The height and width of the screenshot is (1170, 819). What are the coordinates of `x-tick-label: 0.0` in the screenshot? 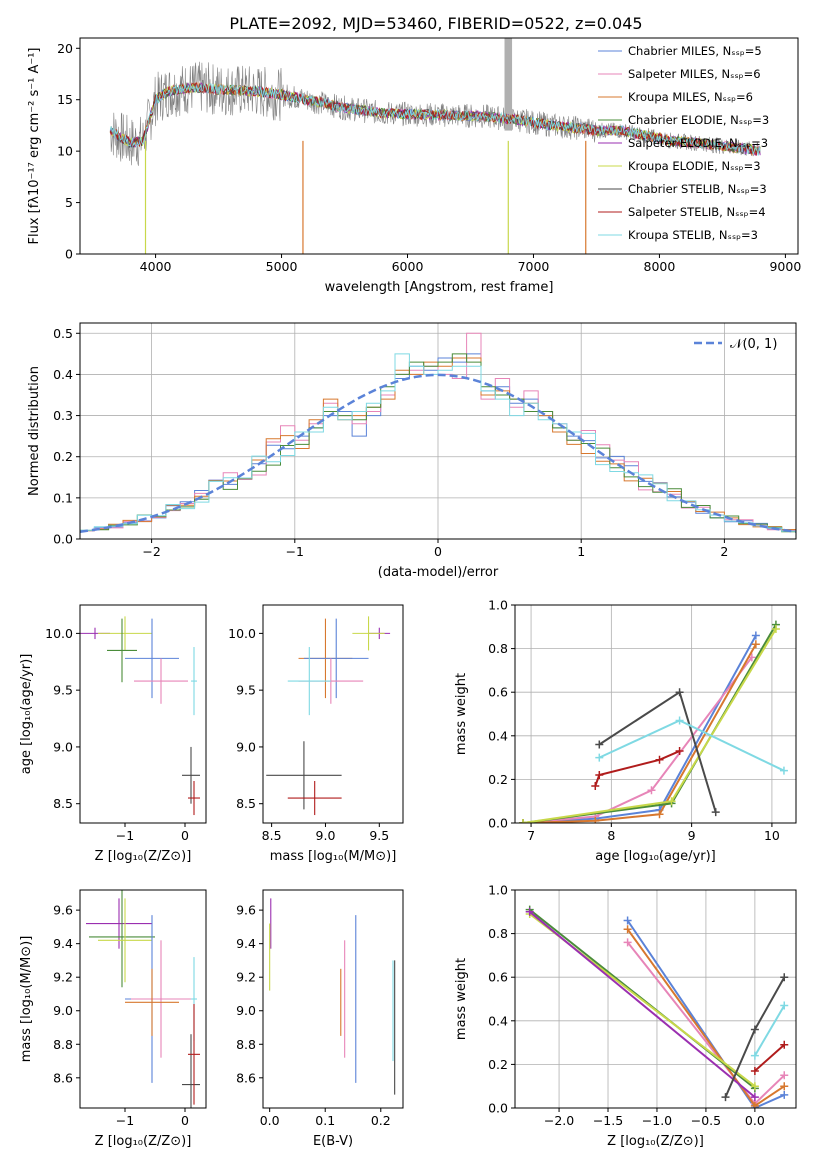 It's located at (755, 1120).